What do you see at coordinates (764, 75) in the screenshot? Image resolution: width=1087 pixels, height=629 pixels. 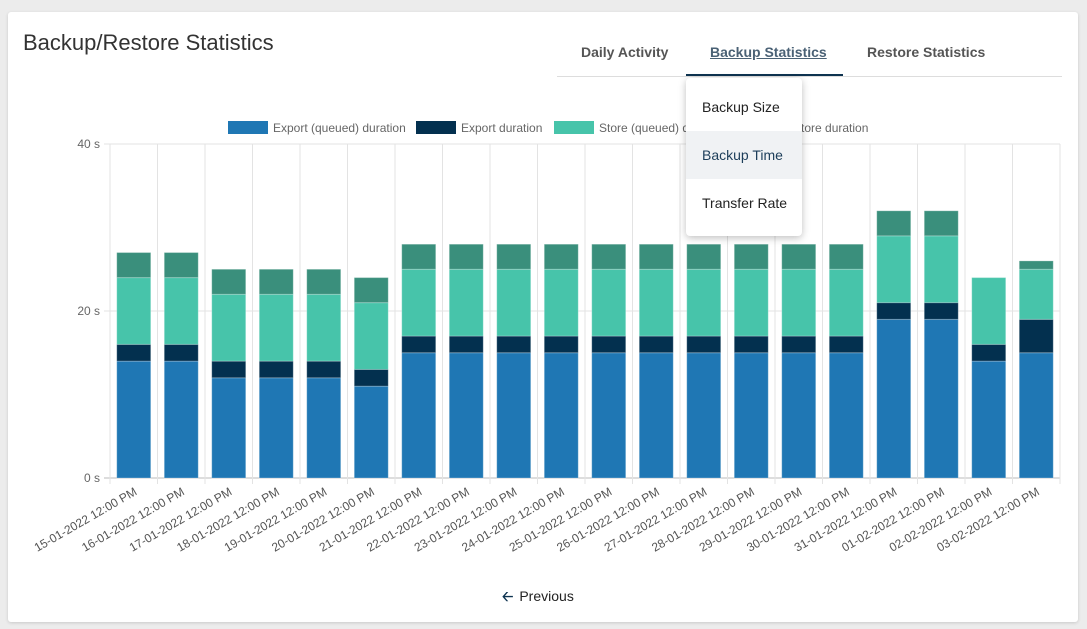 I see `active-tab-indicator` at bounding box center [764, 75].